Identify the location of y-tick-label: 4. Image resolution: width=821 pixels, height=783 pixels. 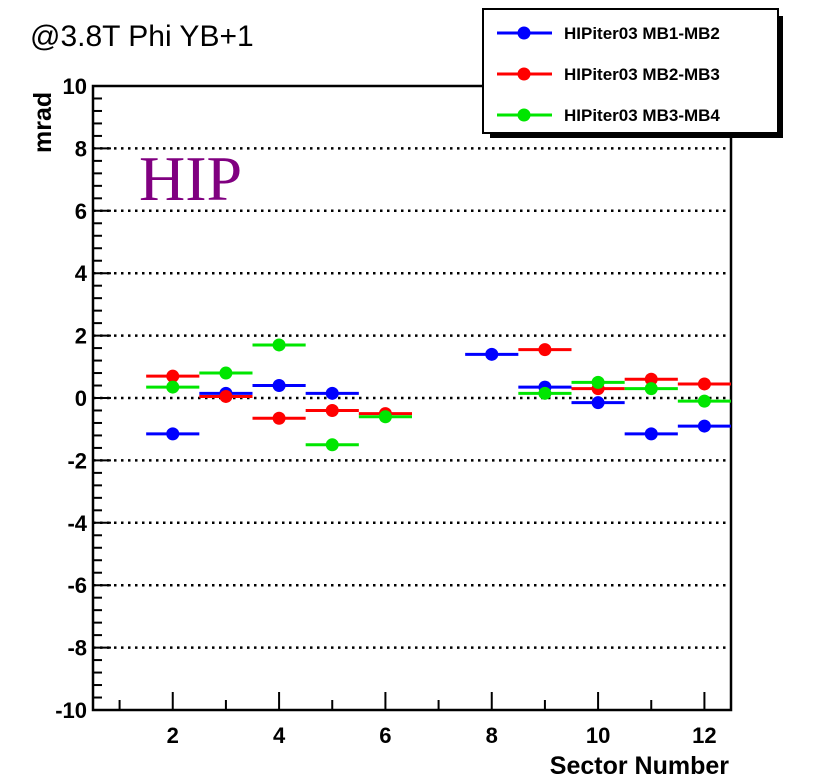
(81, 273).